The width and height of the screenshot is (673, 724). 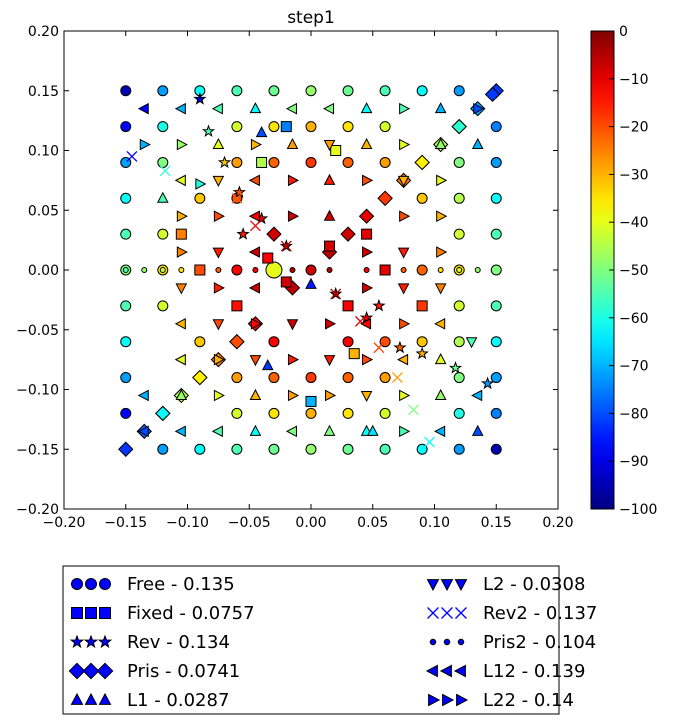 What do you see at coordinates (77, 698) in the screenshot?
I see `legend-marker-triangle-up` at bounding box center [77, 698].